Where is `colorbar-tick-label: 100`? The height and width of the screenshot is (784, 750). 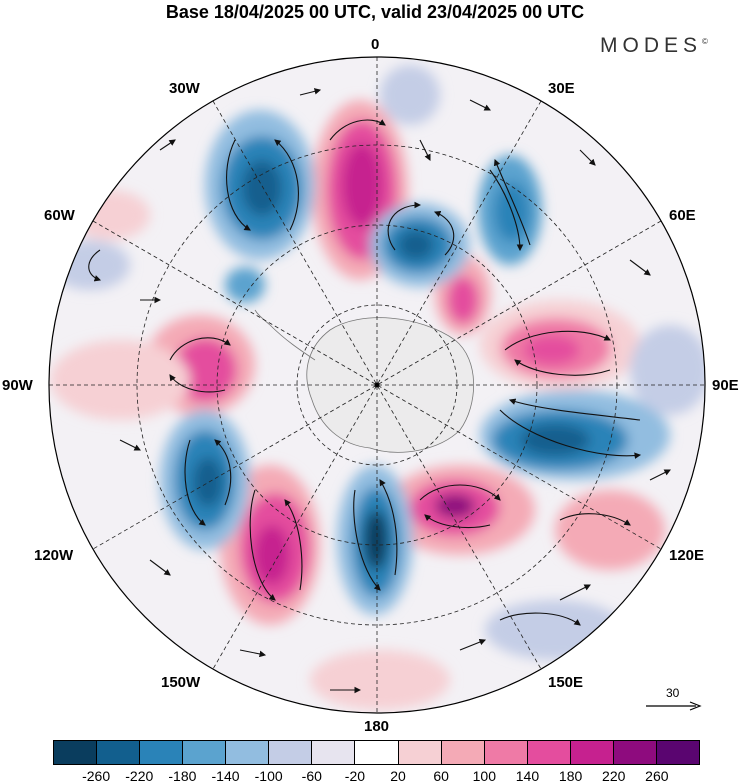 colorbar-tick-label: 100 is located at coordinates (484, 776).